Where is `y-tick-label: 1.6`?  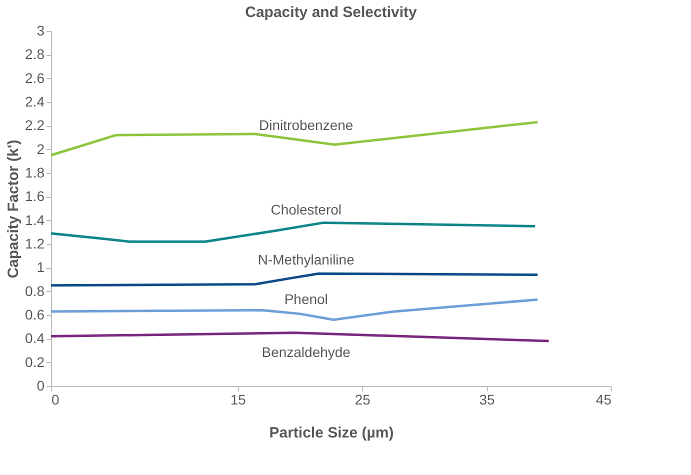
y-tick-label: 1.6 is located at coordinates (35, 196).